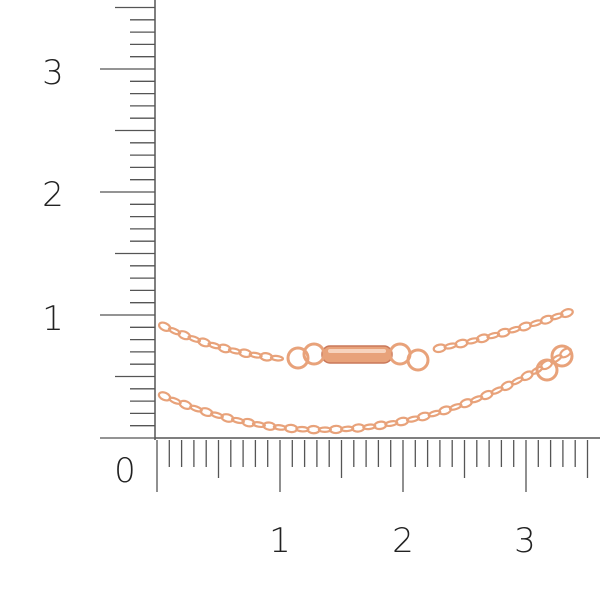  I want to click on ruler-label-v2: 2, so click(53, 195).